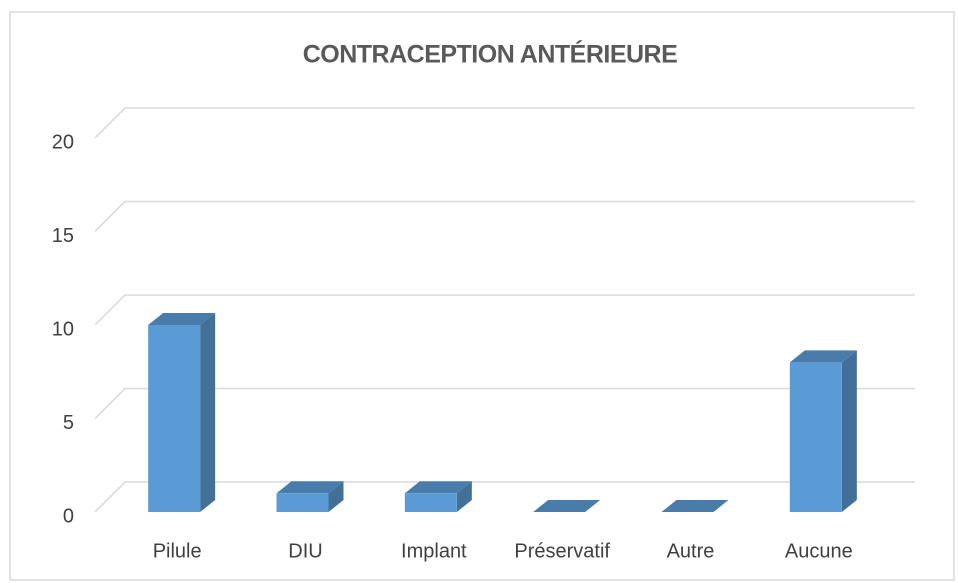 This screenshot has width=958, height=583. What do you see at coordinates (68, 423) in the screenshot?
I see `y-tick-label: 5` at bounding box center [68, 423].